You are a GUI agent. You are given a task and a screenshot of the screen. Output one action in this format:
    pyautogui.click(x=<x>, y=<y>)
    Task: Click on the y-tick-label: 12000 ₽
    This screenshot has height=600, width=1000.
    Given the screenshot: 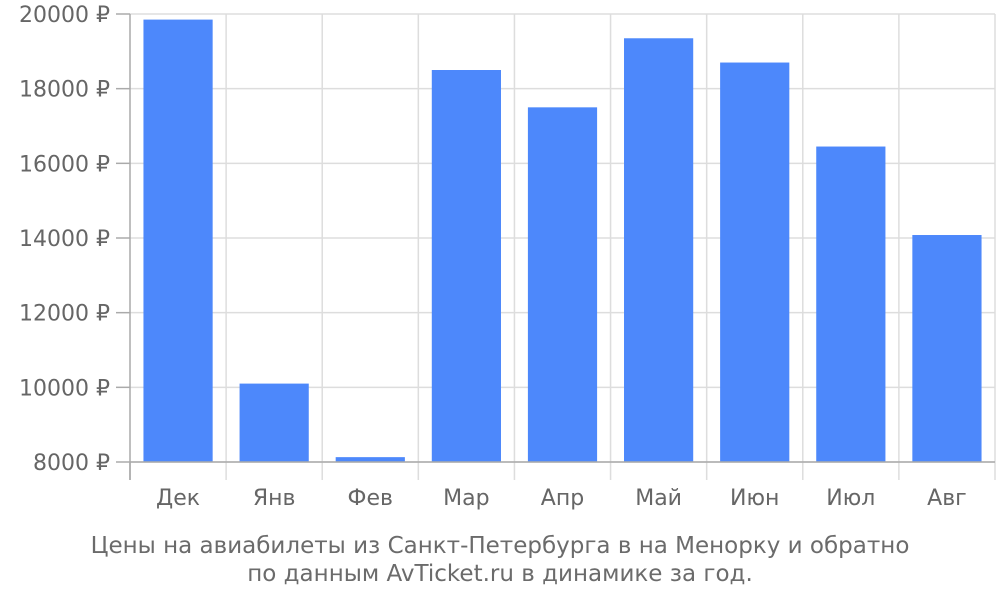 What is the action you would take?
    pyautogui.click(x=64, y=314)
    